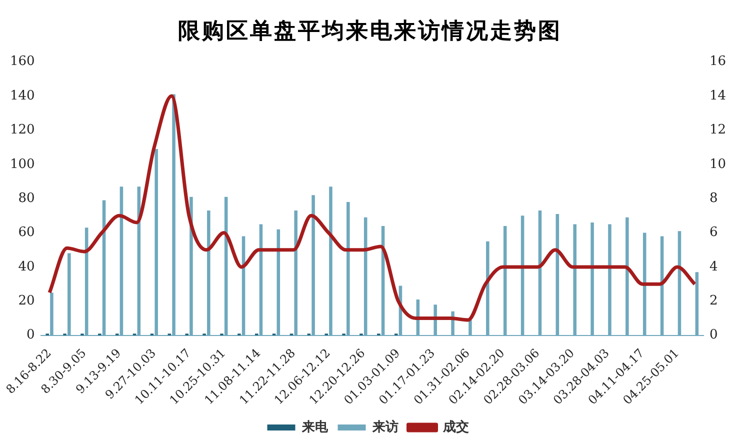 The image size is (740, 444). I want to click on y-tick-label: 60, so click(26, 232).